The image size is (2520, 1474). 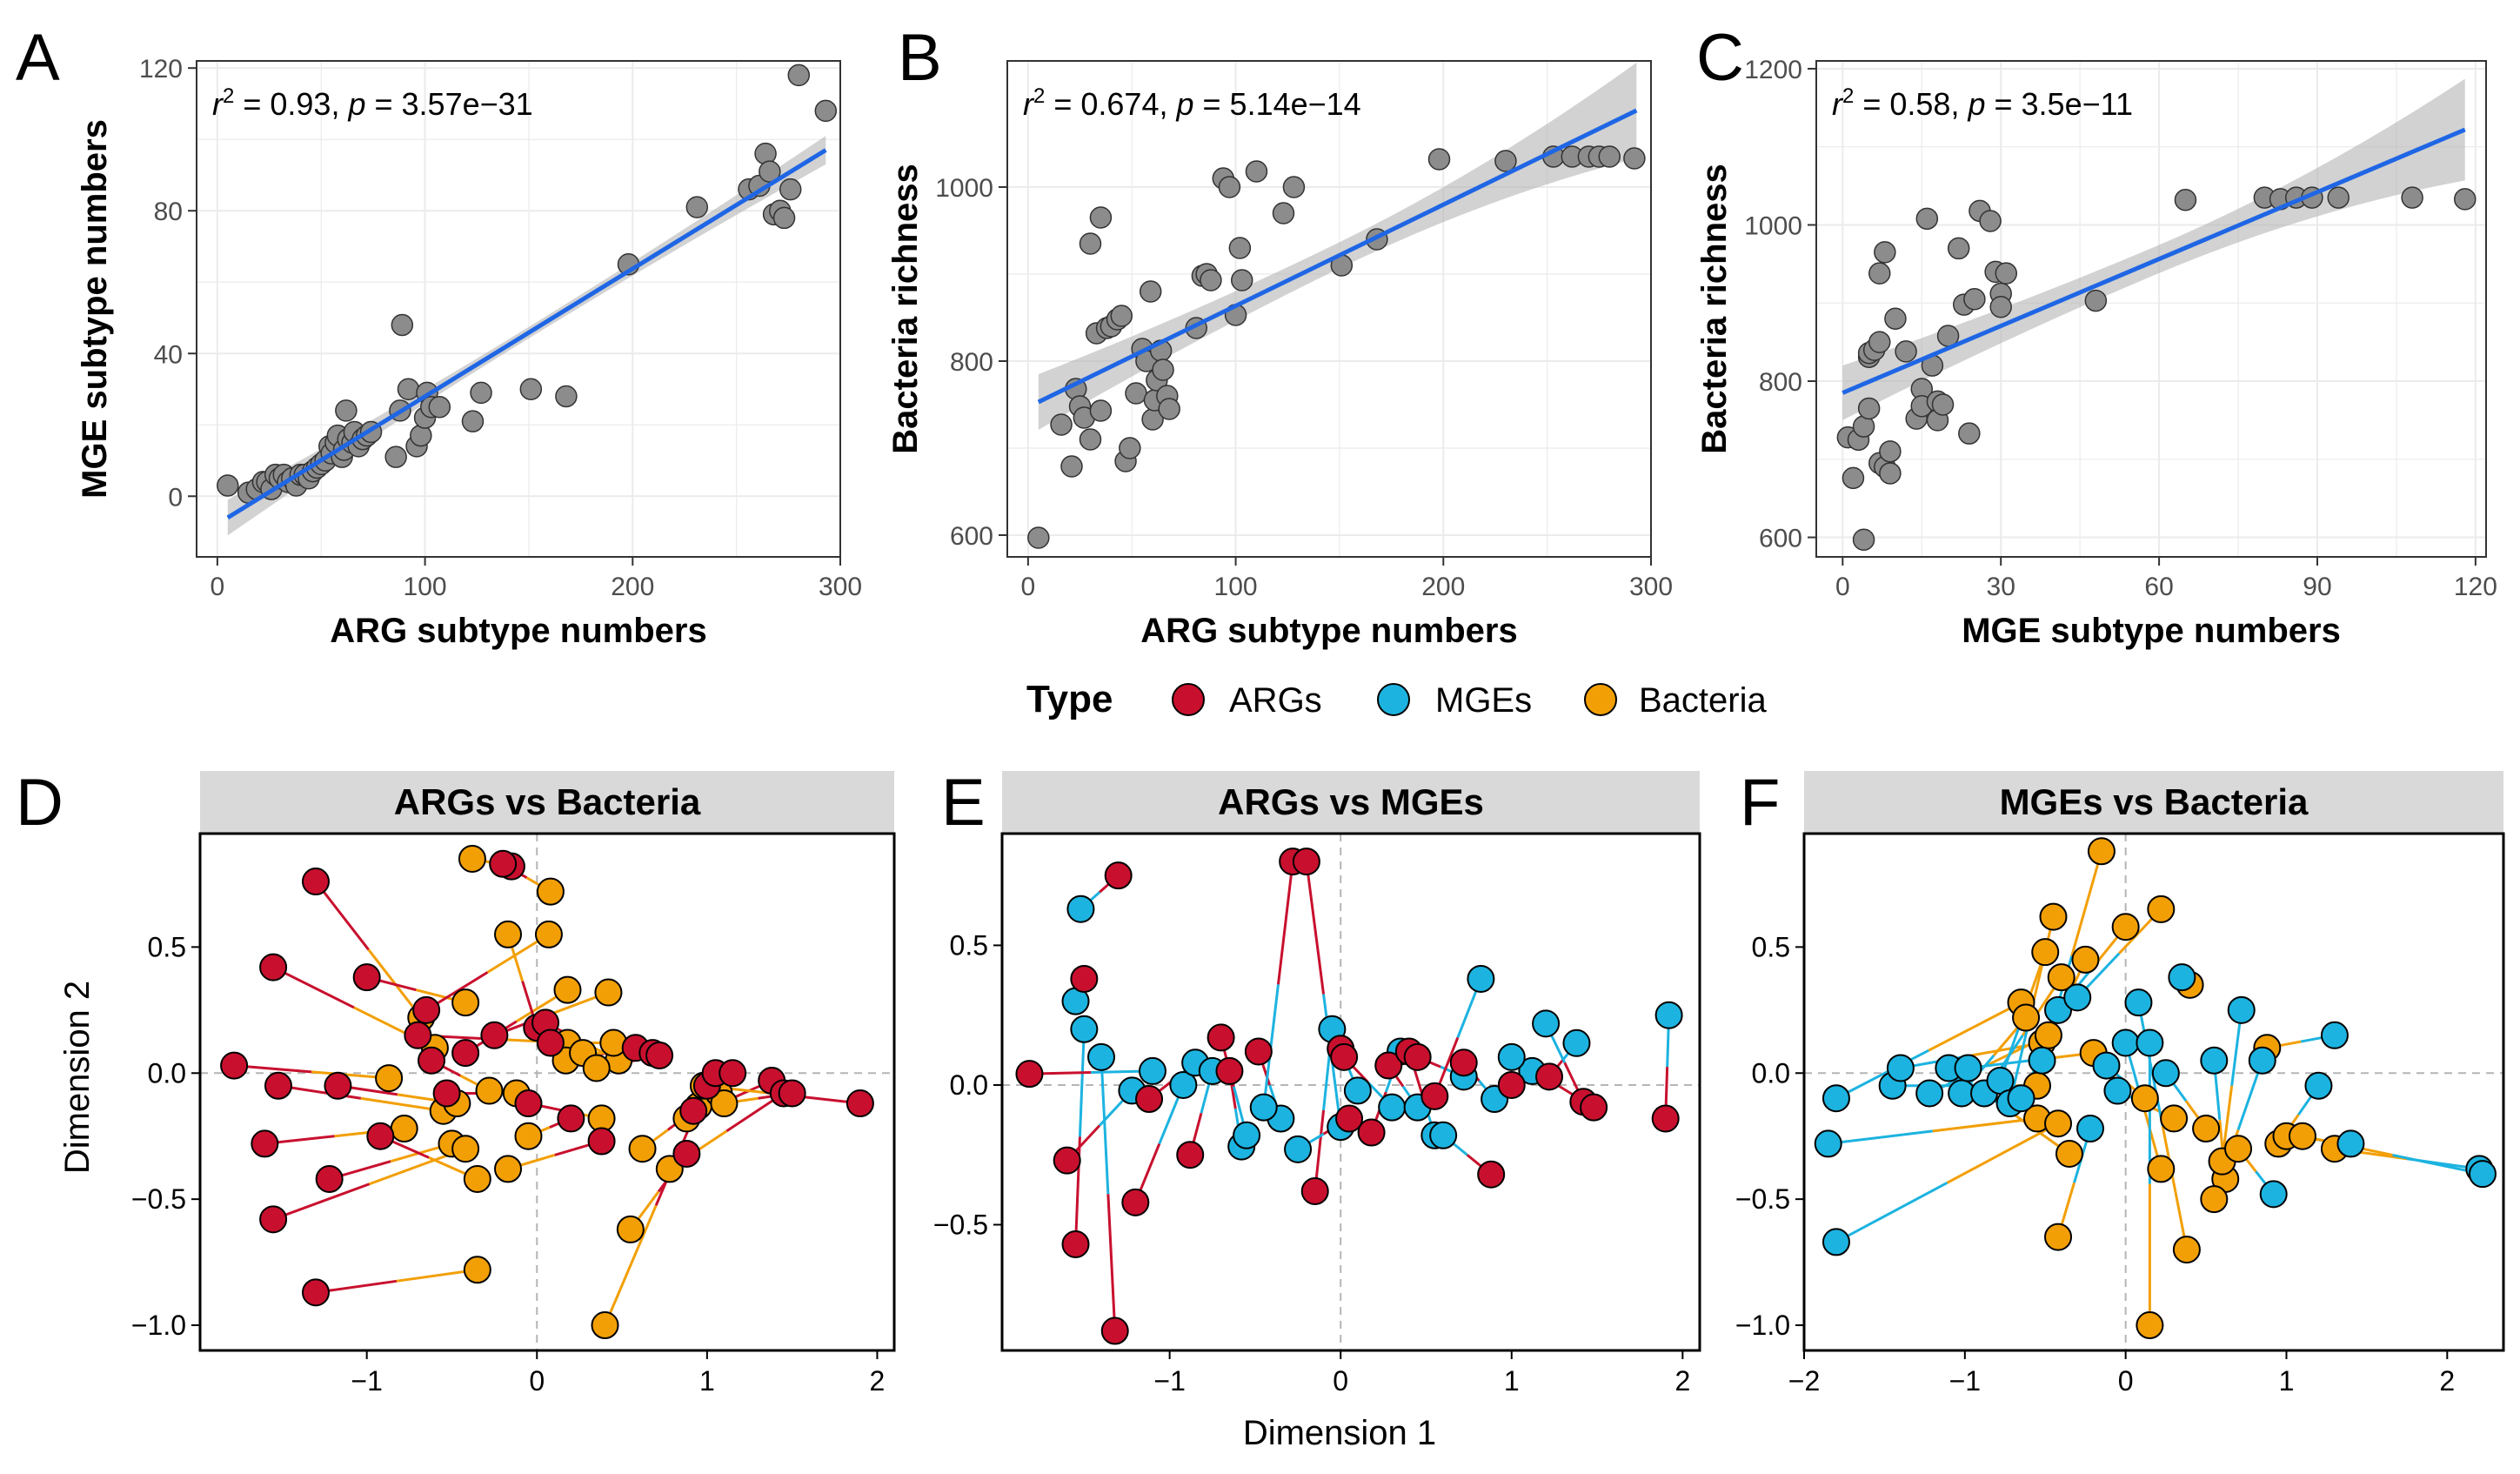 I want to click on panel-e-tick-label-y: 0.5, so click(x=969, y=945).